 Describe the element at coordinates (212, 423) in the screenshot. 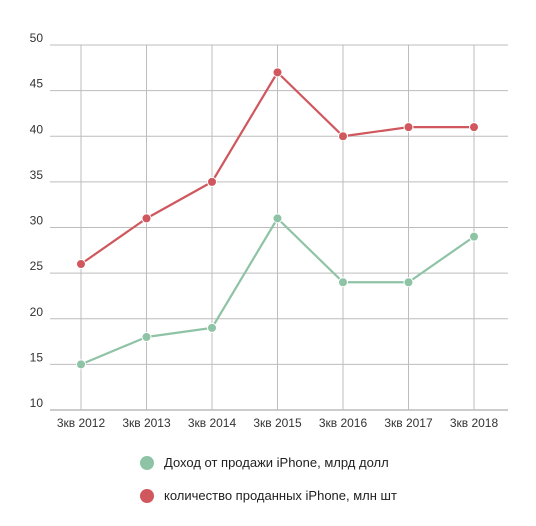

I see `x-tick-label: 3кв 2014` at that location.